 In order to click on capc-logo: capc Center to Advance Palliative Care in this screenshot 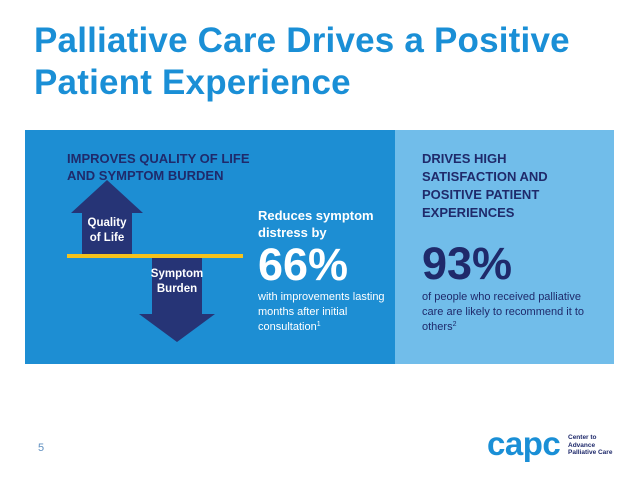, I will do `click(552, 445)`.